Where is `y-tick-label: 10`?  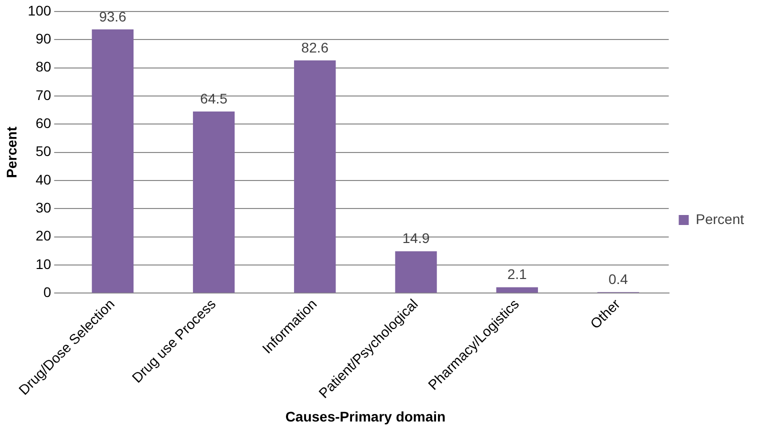
y-tick-label: 10 is located at coordinates (44, 264).